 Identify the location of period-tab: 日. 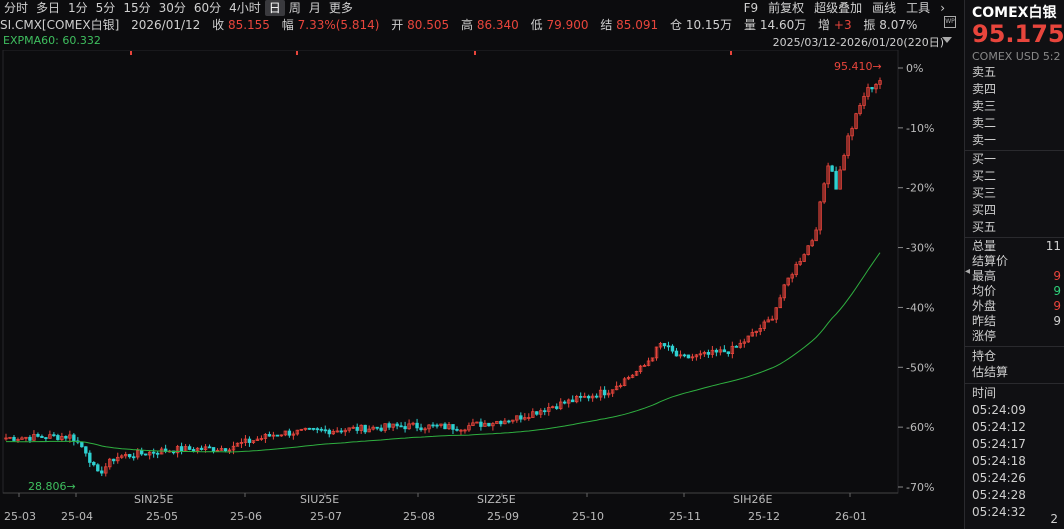
(274, 8).